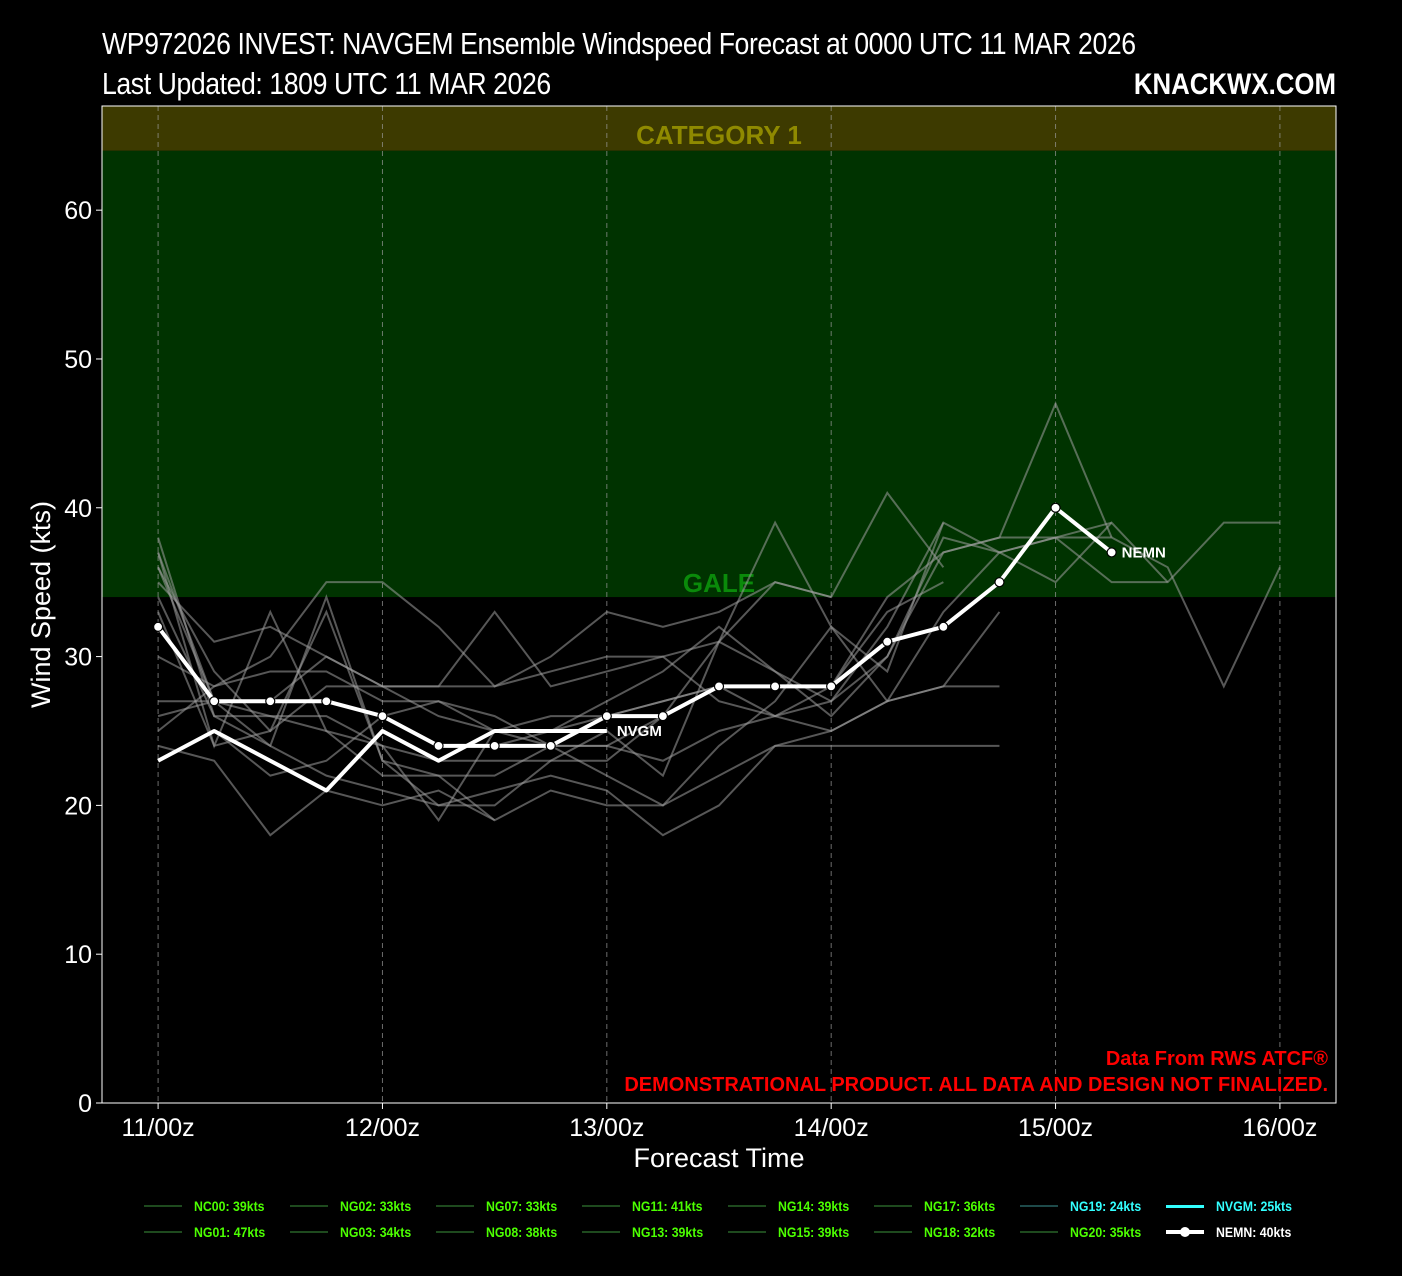 This screenshot has height=1276, width=1402. What do you see at coordinates (78, 211) in the screenshot?
I see `y-tick-label: 60` at bounding box center [78, 211].